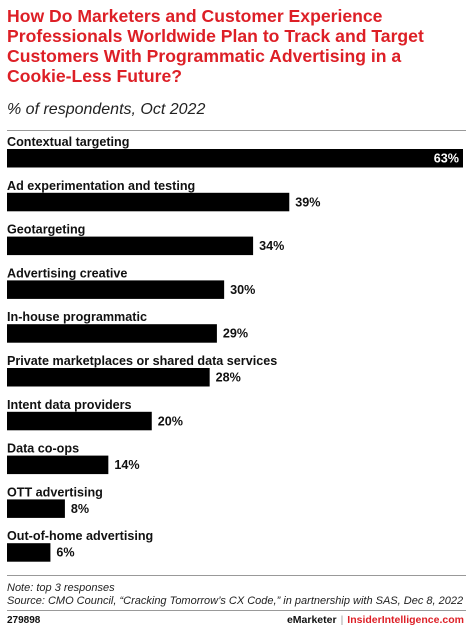  Describe the element at coordinates (68, 142) in the screenshot. I see `category-label: Contextual targeting` at that location.